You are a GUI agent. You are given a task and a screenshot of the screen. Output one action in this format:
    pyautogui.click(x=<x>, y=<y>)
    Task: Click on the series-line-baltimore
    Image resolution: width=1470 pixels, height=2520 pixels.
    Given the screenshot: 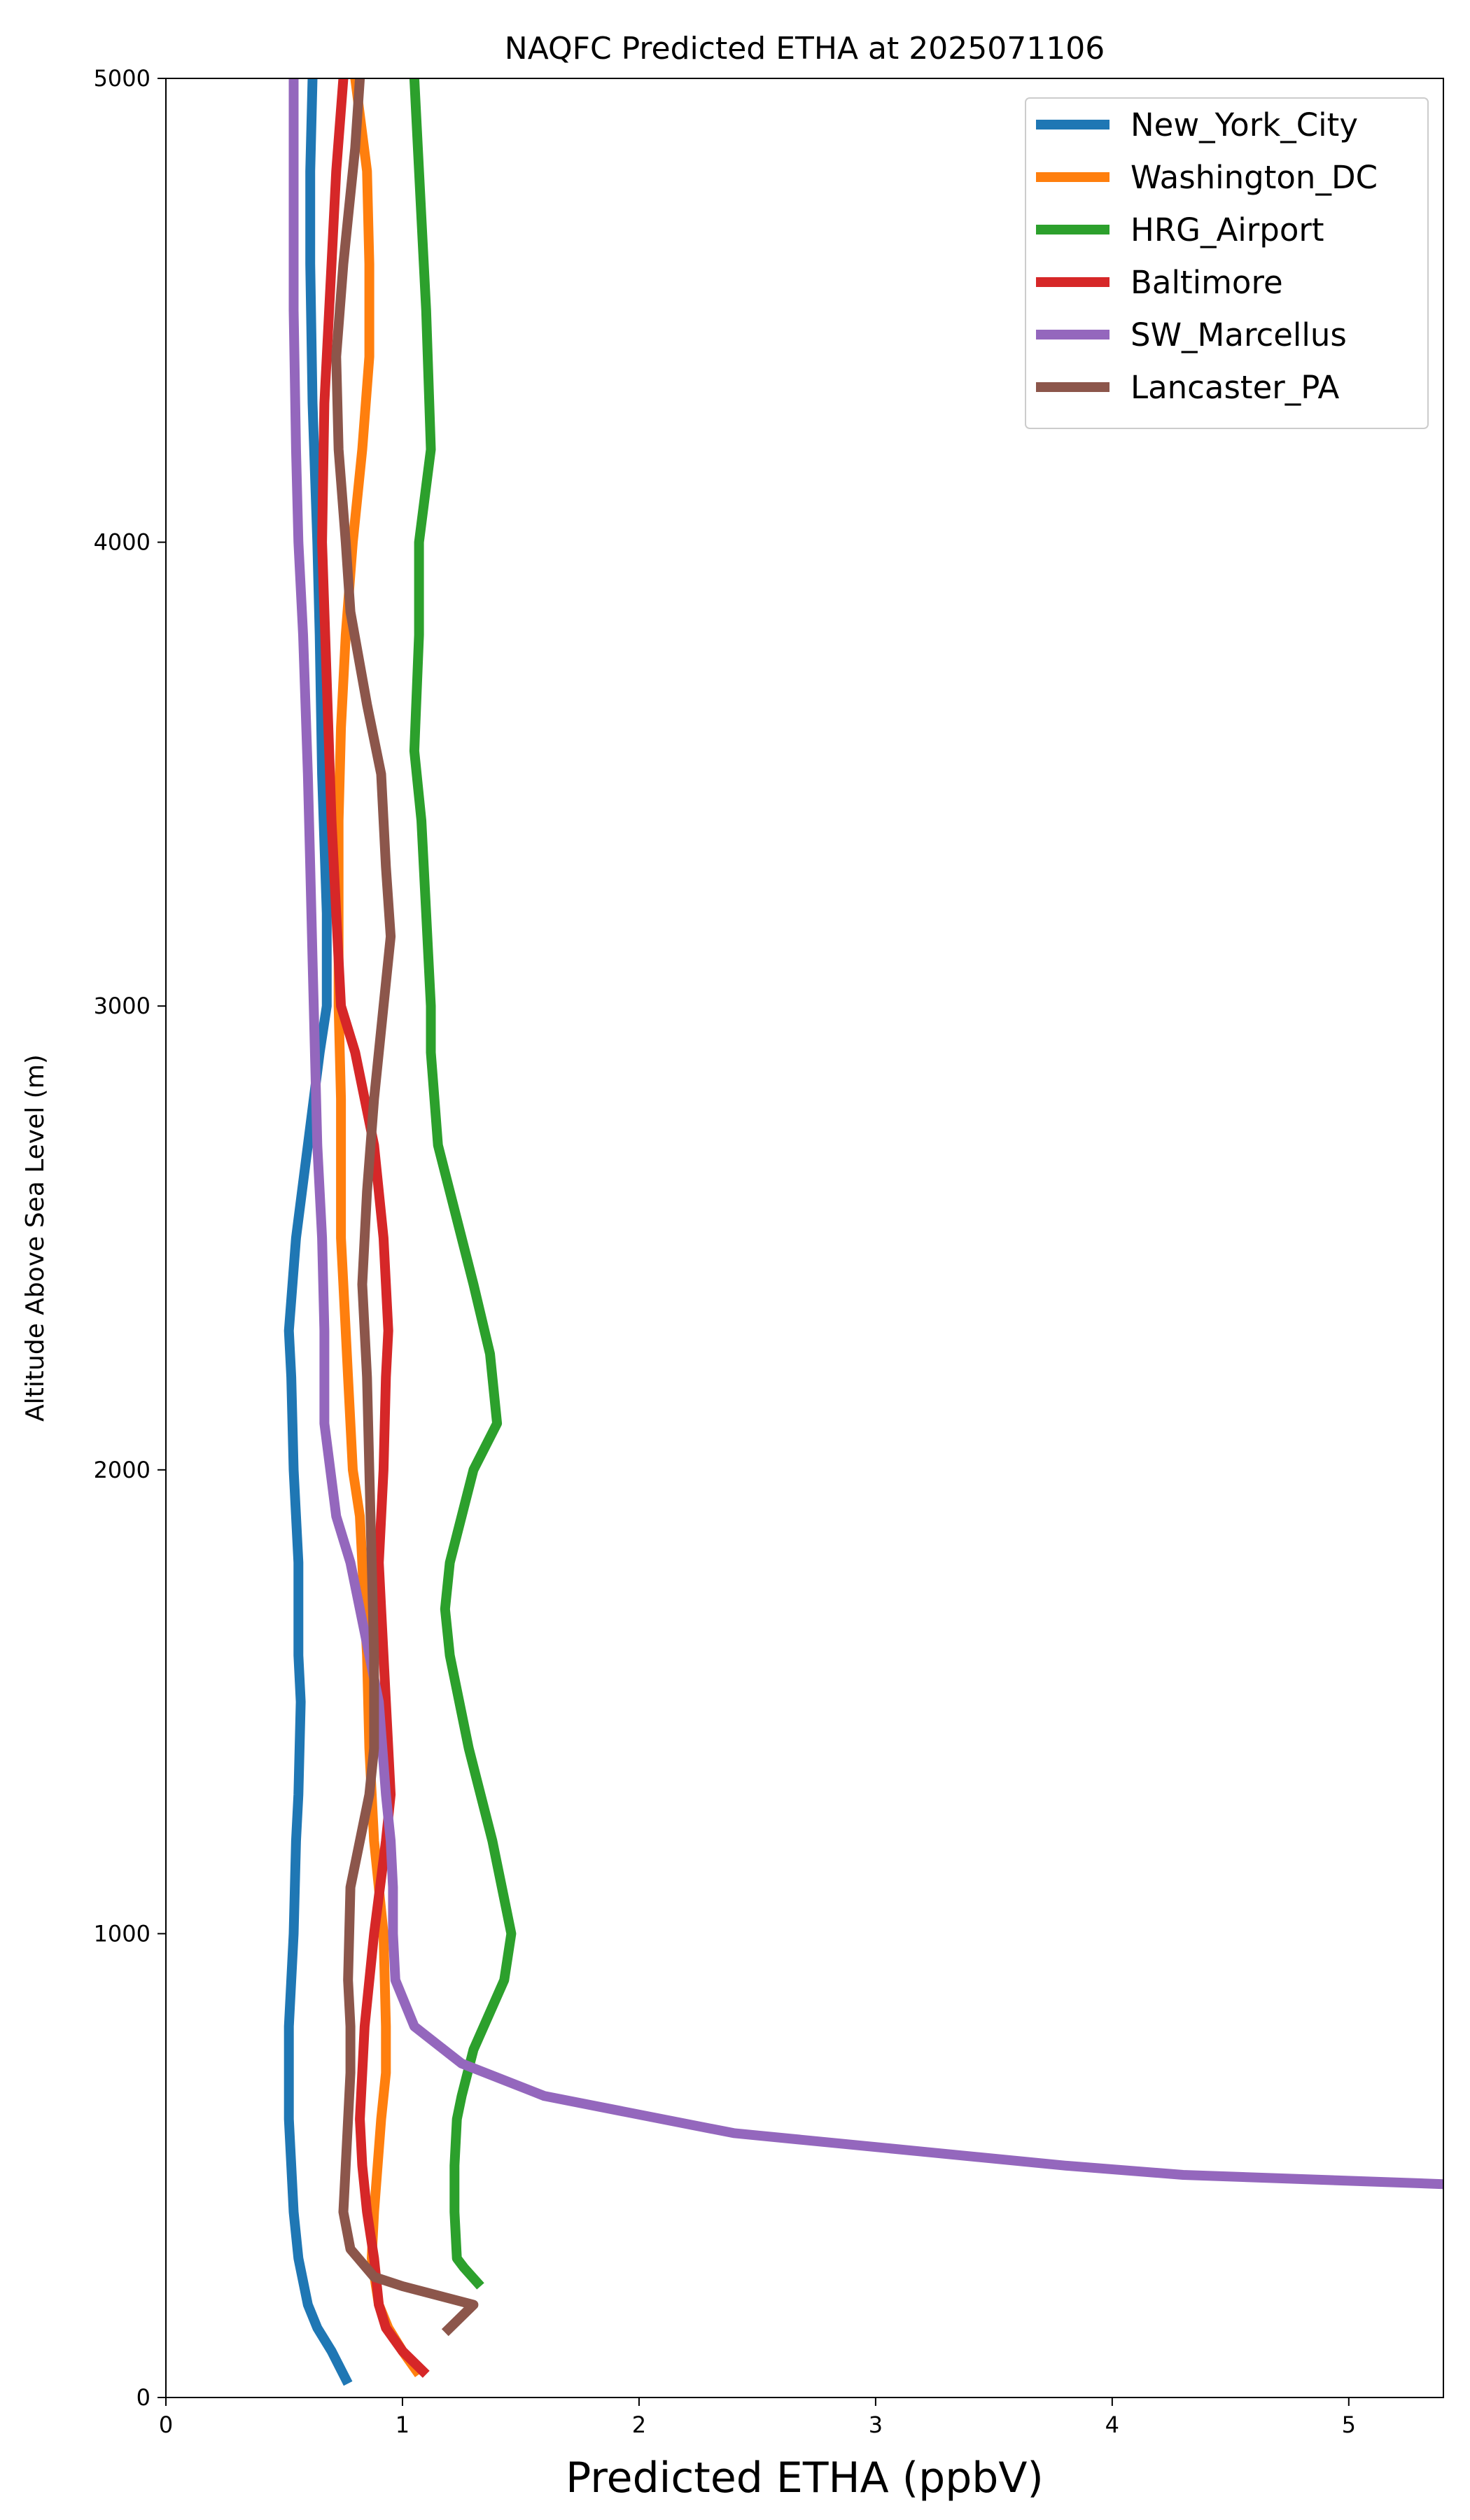 What is the action you would take?
    pyautogui.click(x=373, y=1228)
    